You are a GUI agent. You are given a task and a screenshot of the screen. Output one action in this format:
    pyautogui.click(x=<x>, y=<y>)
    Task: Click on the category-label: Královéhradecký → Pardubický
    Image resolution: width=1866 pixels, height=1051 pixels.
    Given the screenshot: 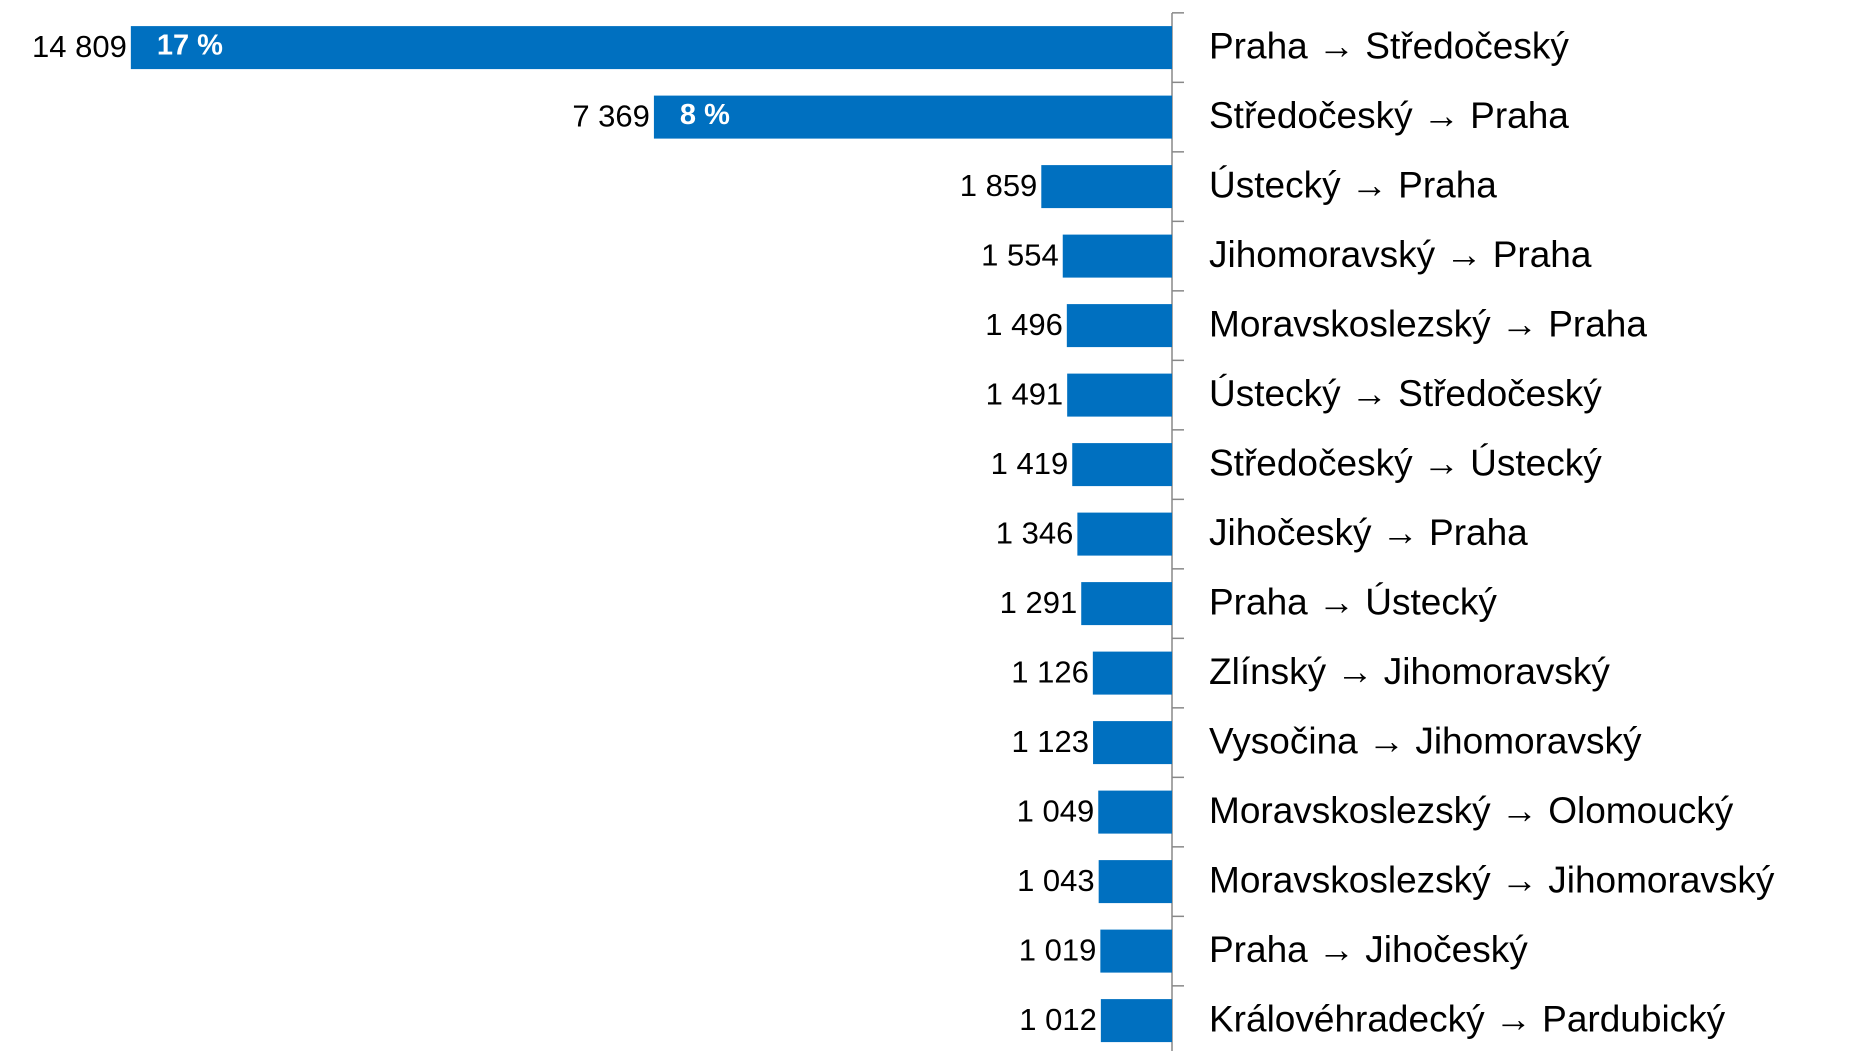 What is the action you would take?
    pyautogui.click(x=1467, y=1018)
    